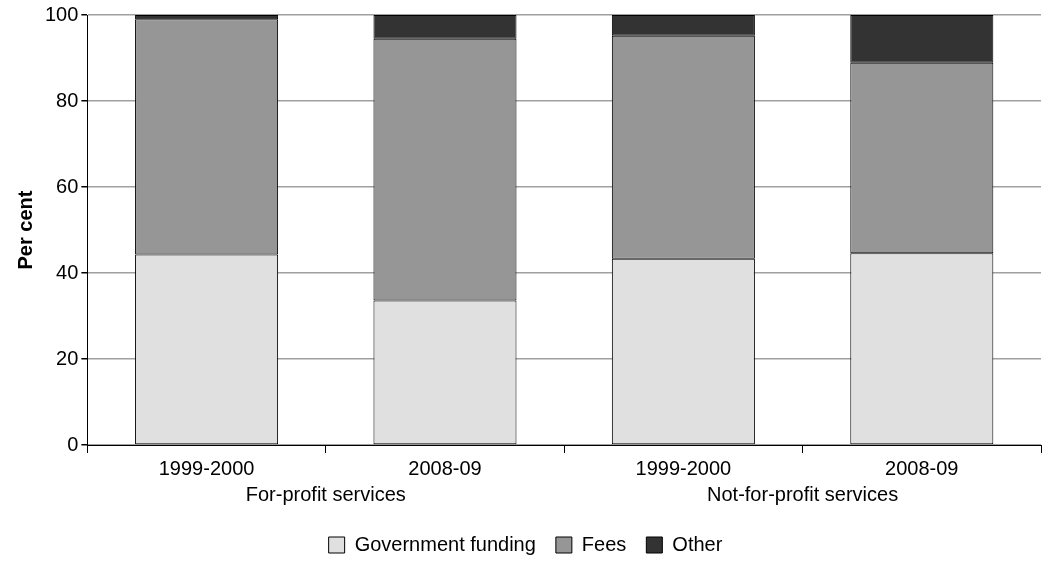 This screenshot has width=1063, height=571. What do you see at coordinates (67, 357) in the screenshot?
I see `y-tick-label: 20` at bounding box center [67, 357].